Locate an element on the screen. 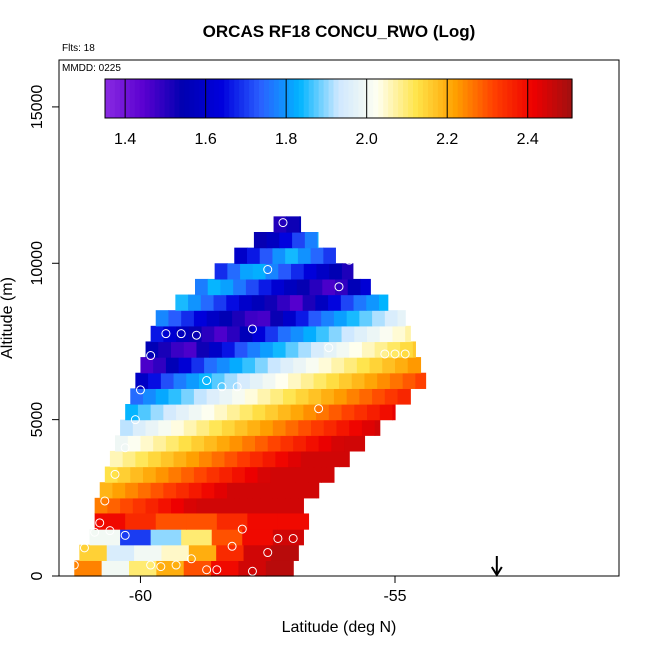 This screenshot has width=650, height=650. y-tick-label: 5000 is located at coordinates (37, 420).